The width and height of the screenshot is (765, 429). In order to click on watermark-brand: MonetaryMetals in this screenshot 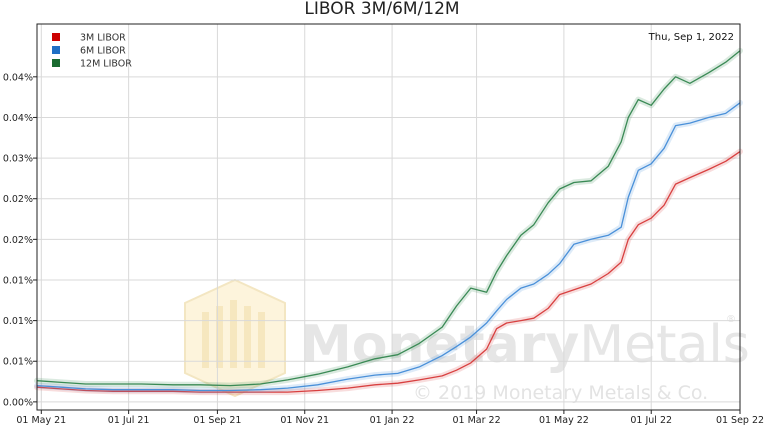, I will do `click(525, 345)`.